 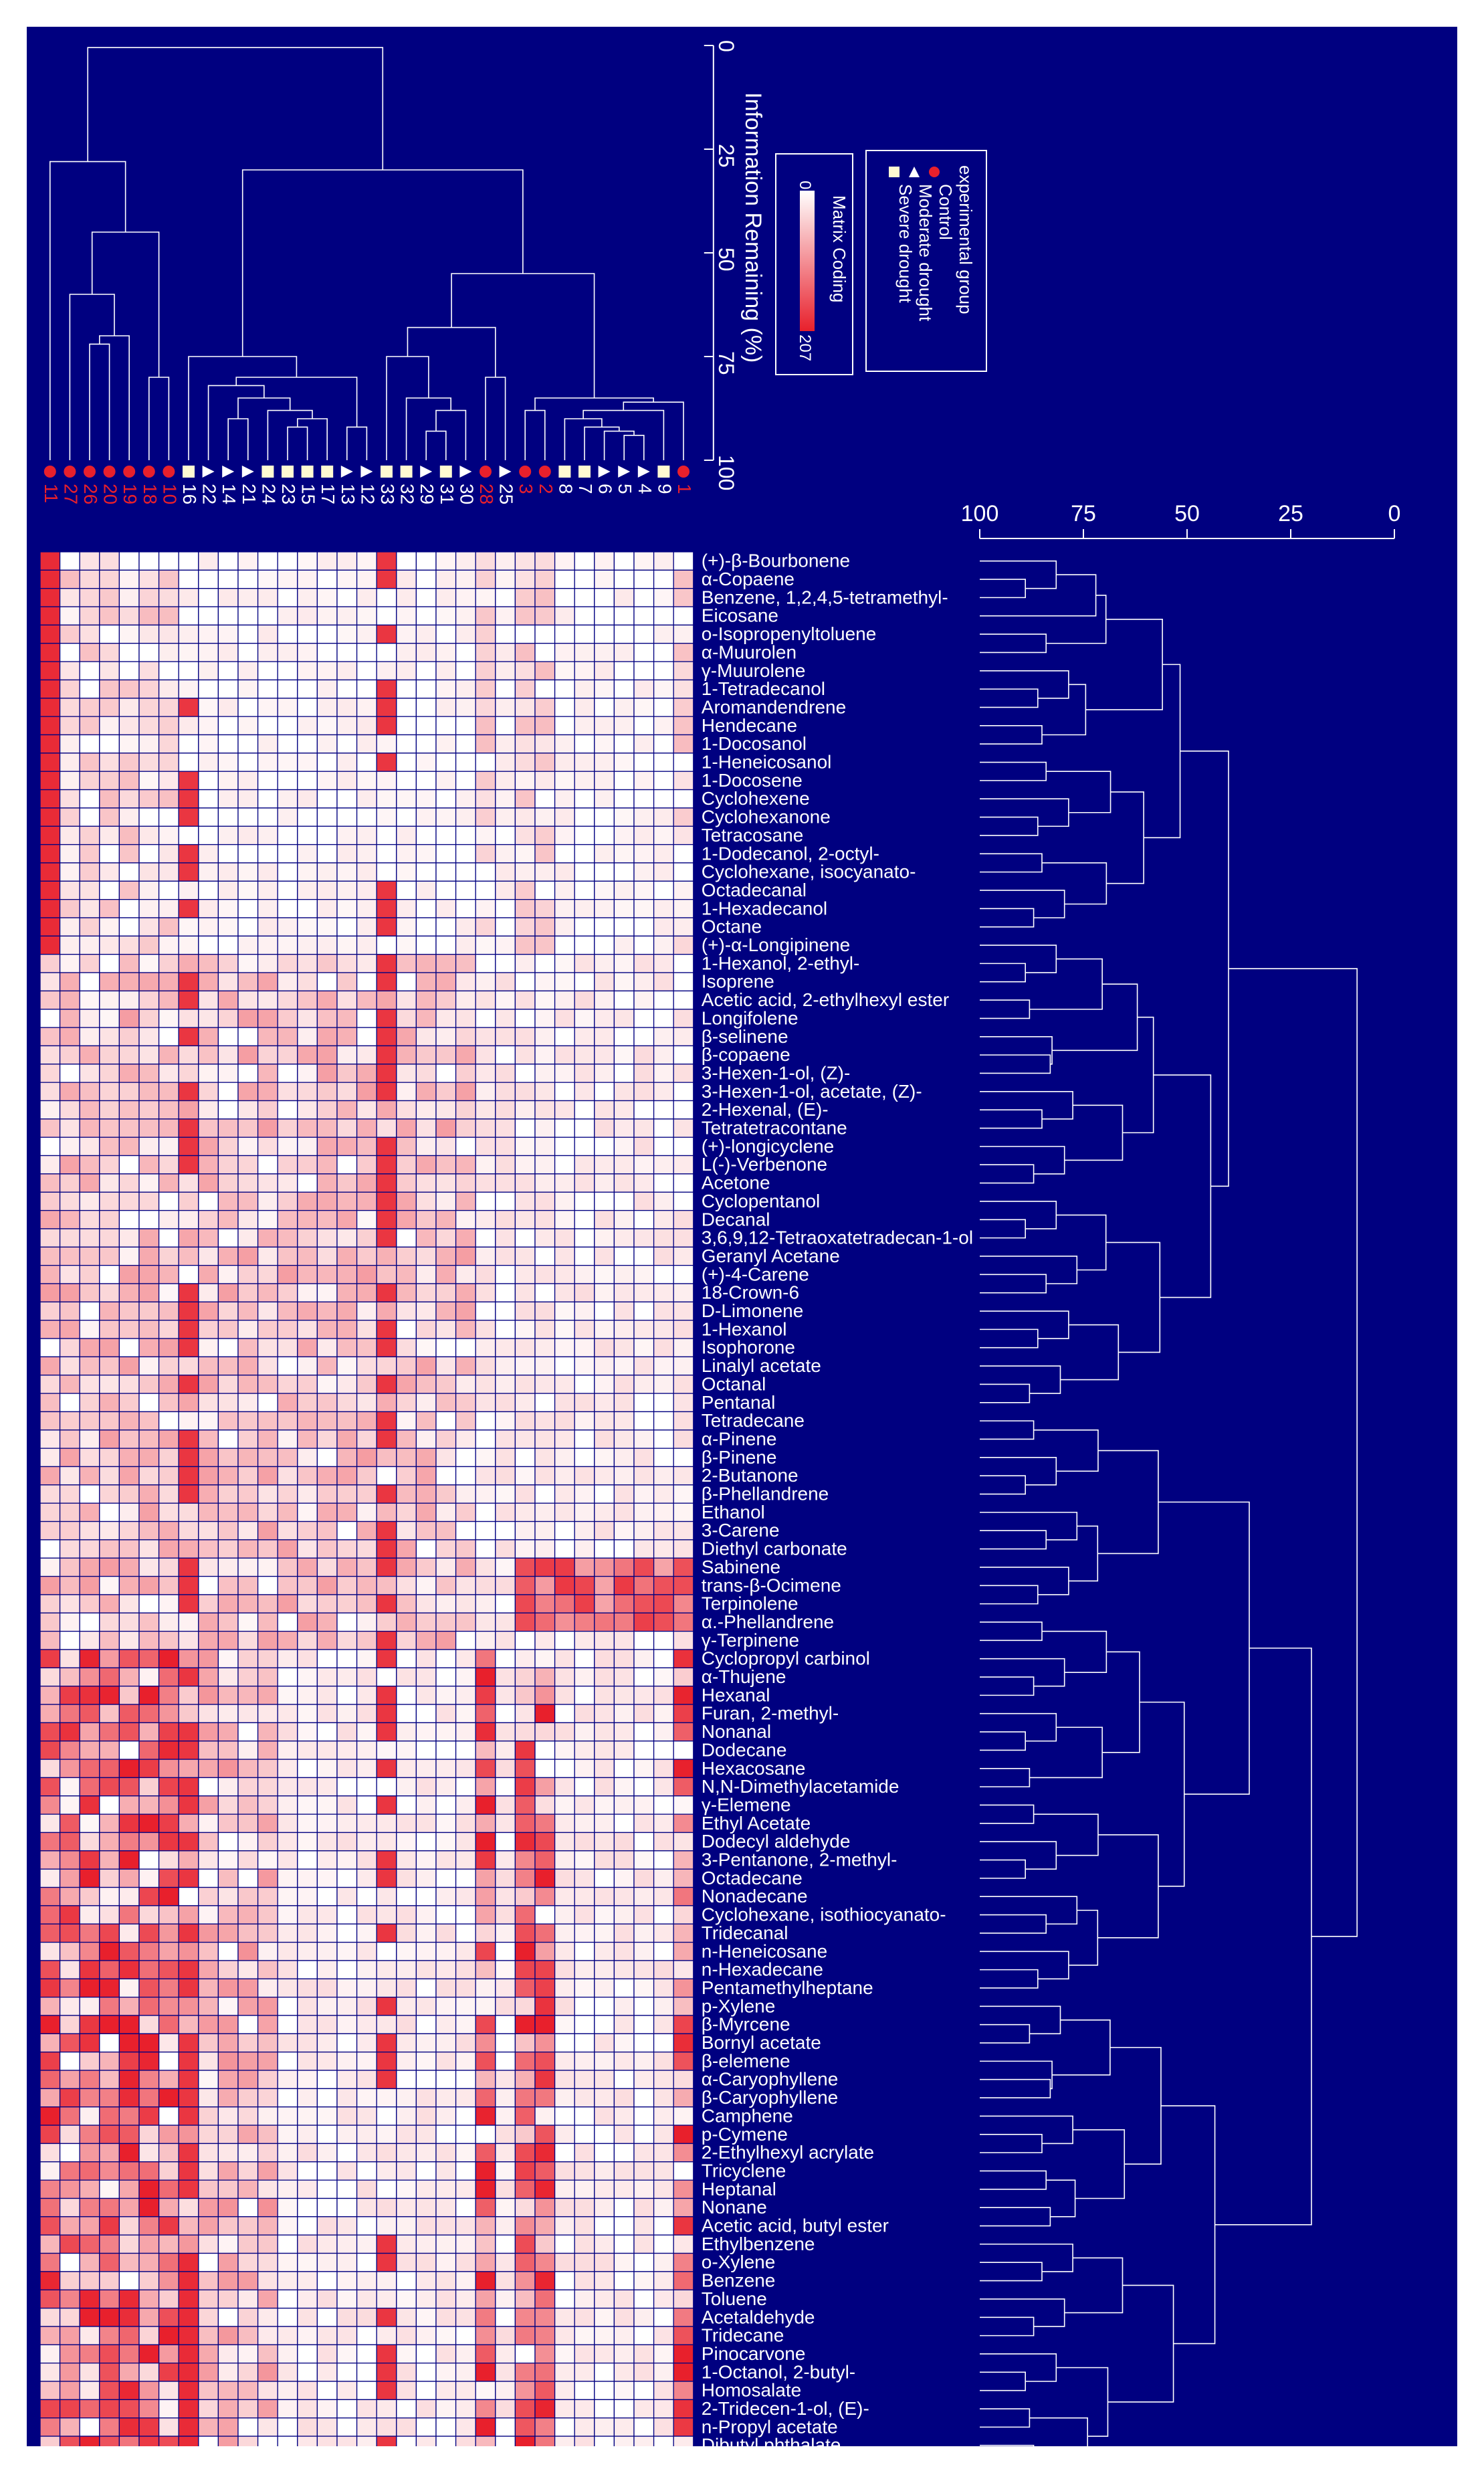 What do you see at coordinates (744, 1328) in the screenshot?
I see `compound-label: 1-Hexanol` at bounding box center [744, 1328].